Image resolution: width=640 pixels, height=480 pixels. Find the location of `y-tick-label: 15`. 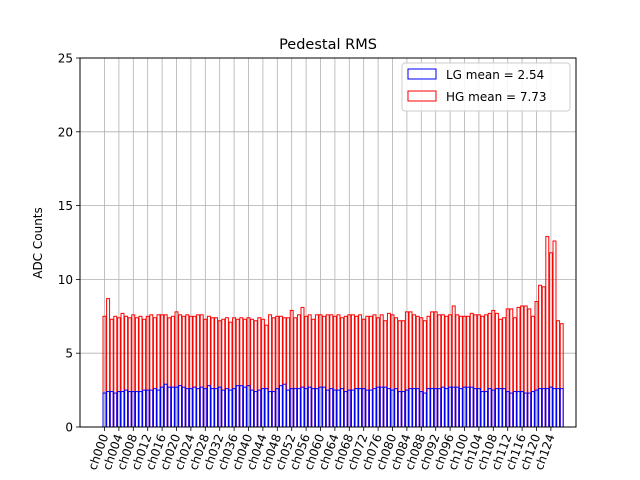

y-tick-label: 15 is located at coordinates (65, 206).